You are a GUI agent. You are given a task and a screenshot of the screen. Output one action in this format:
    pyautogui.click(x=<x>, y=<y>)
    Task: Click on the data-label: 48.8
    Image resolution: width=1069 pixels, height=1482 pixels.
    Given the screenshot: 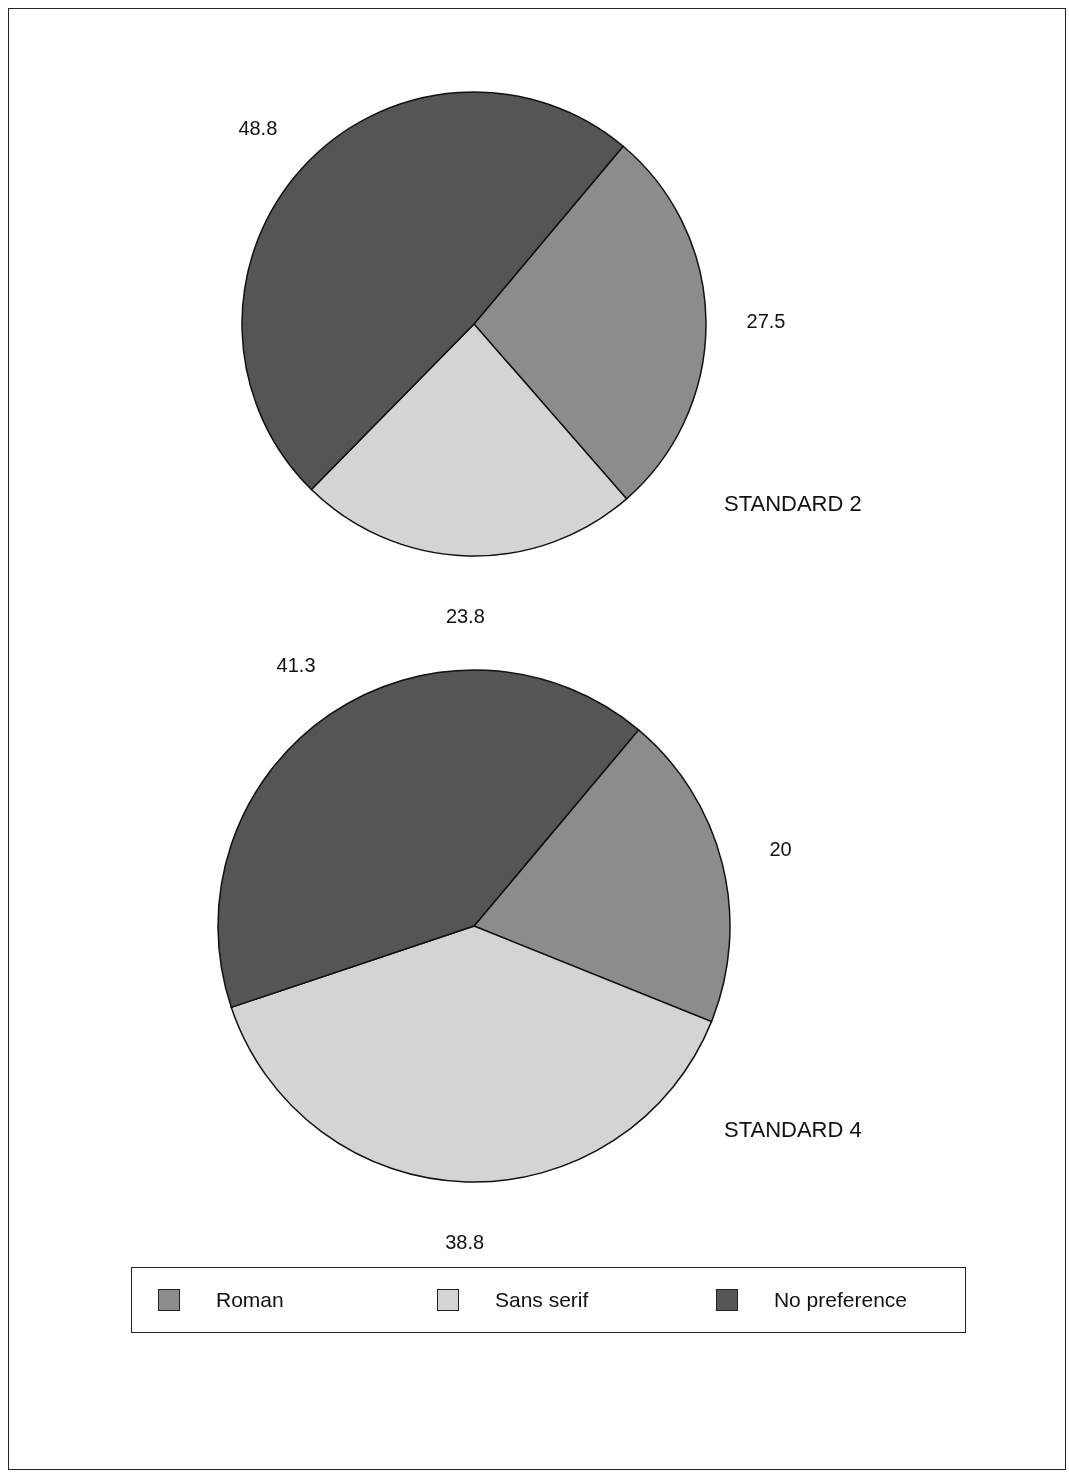 What is the action you would take?
    pyautogui.click(x=258, y=127)
    